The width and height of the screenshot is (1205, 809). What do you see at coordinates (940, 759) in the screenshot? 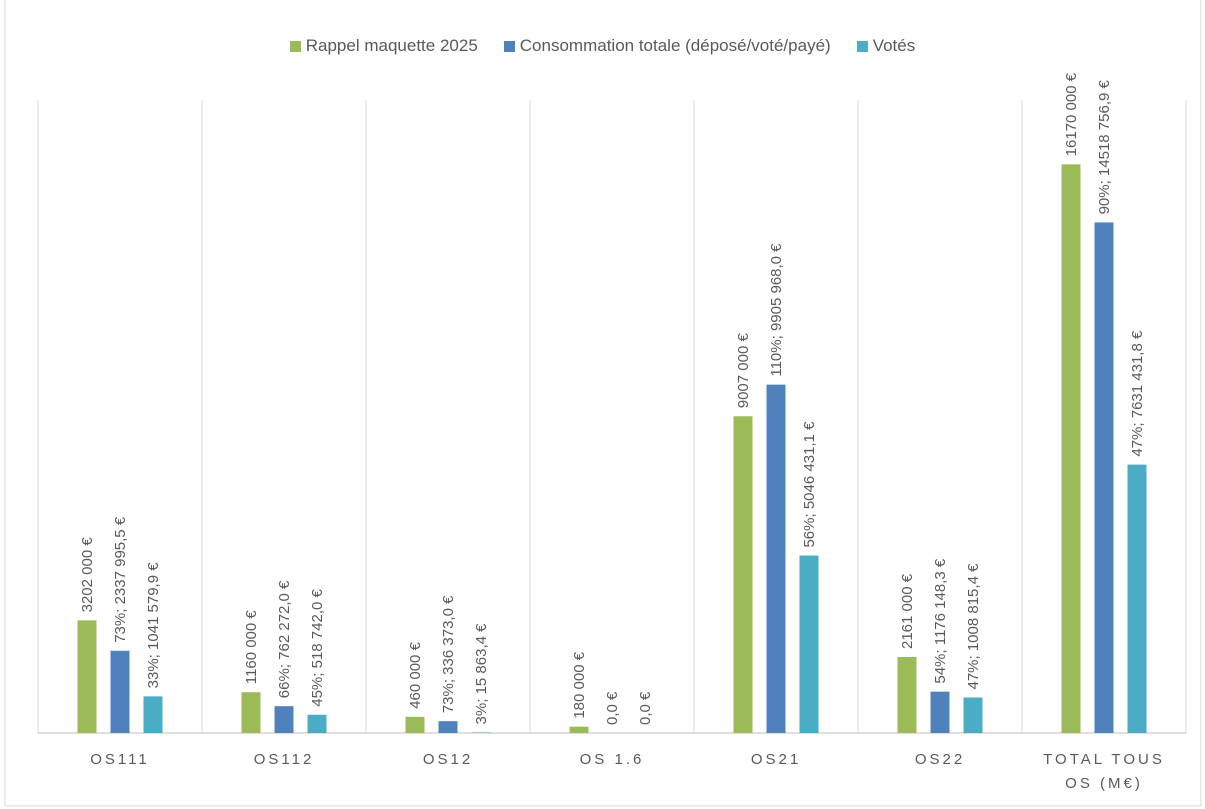
I see `x-tick-label: OS22` at bounding box center [940, 759].